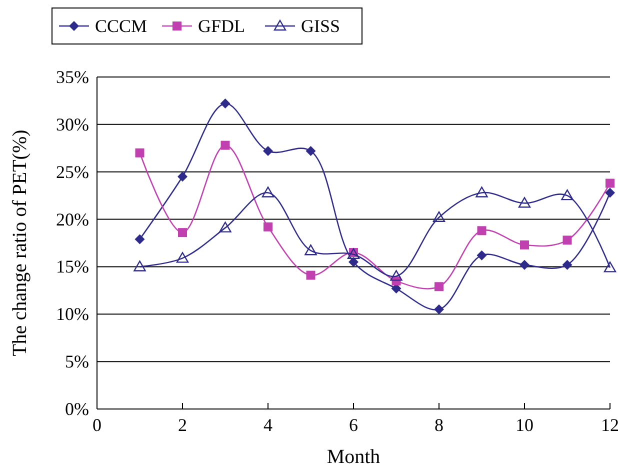 The width and height of the screenshot is (618, 469). Describe the element at coordinates (268, 425) in the screenshot. I see `x-tick-label: 4` at that location.